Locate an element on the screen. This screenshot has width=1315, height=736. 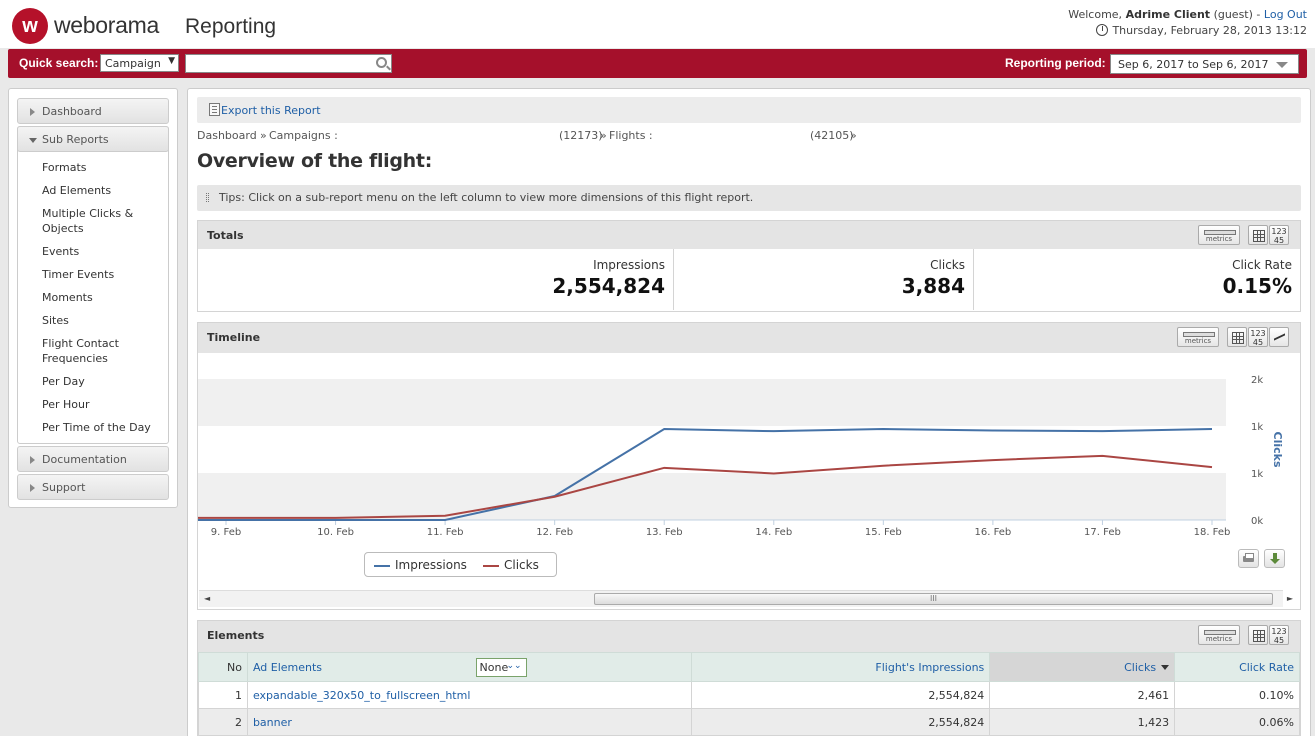
weborama-logo-icon: w is located at coordinates (30, 26).